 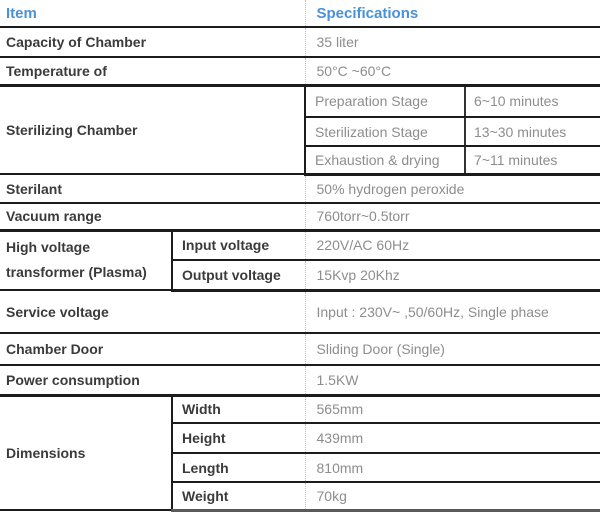 I want to click on sub-value-output-voltage: 15Kvp 20Khz, so click(x=452, y=276).